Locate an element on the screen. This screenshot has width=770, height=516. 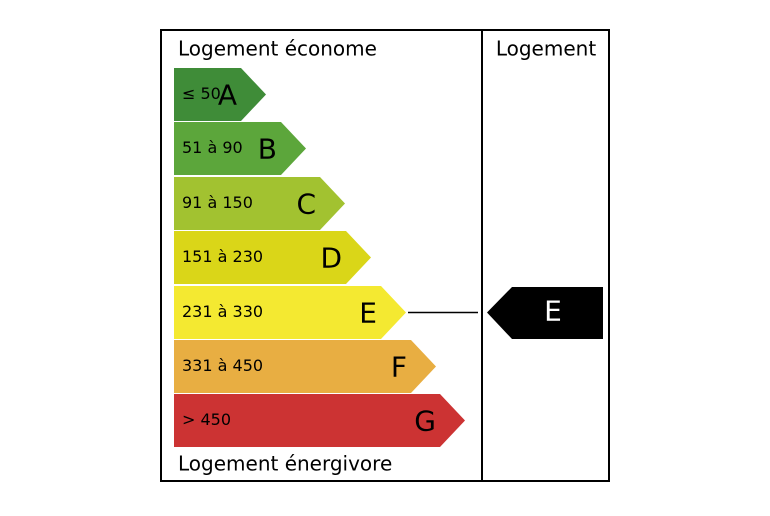
class-range: 331 à 450 is located at coordinates (222, 365).